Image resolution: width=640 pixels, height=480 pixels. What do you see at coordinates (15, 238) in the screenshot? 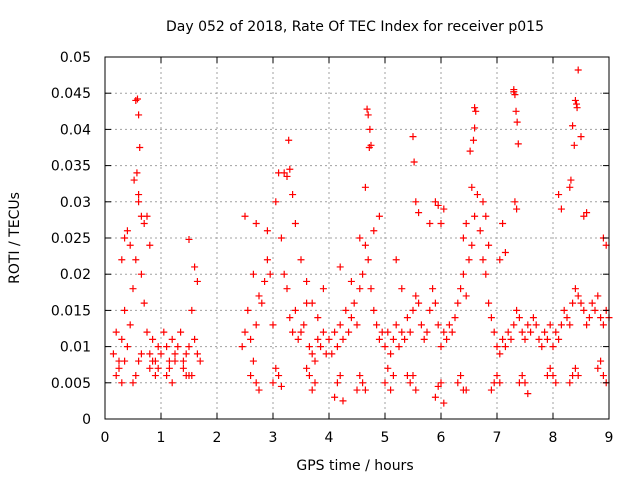
I see `y-axis-label: ROTI / TECUs` at bounding box center [15, 238].